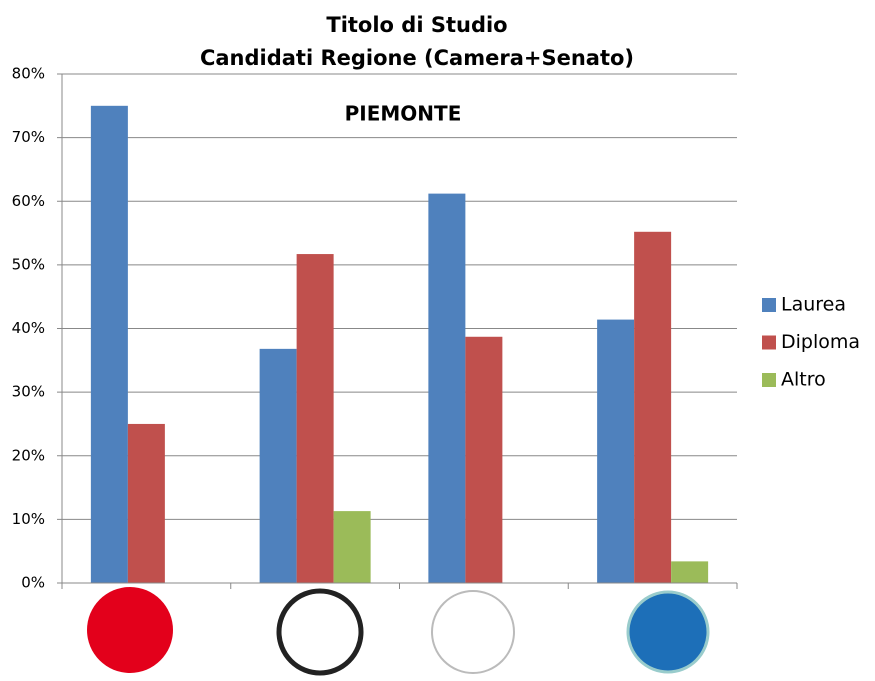 Image resolution: width=875 pixels, height=681 pixels. I want to click on legend-label: Laurea, so click(813, 305).